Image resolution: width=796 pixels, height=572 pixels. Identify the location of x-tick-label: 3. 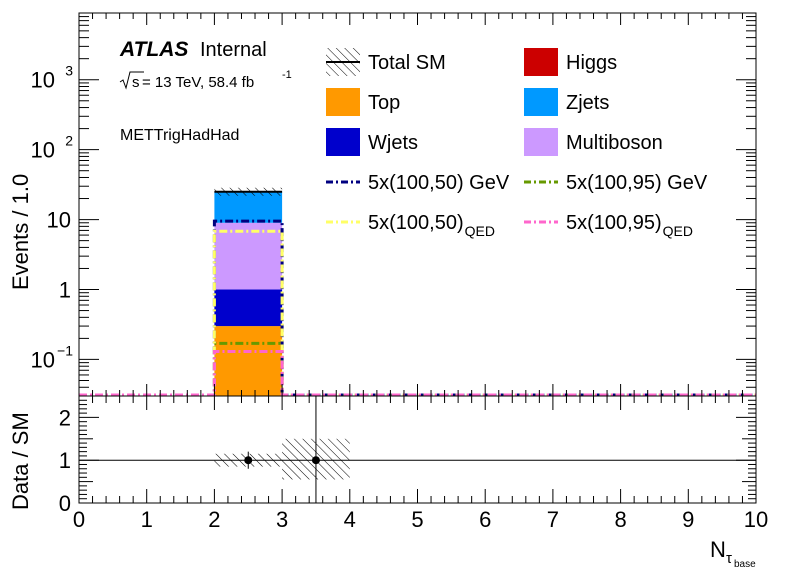
(282, 519).